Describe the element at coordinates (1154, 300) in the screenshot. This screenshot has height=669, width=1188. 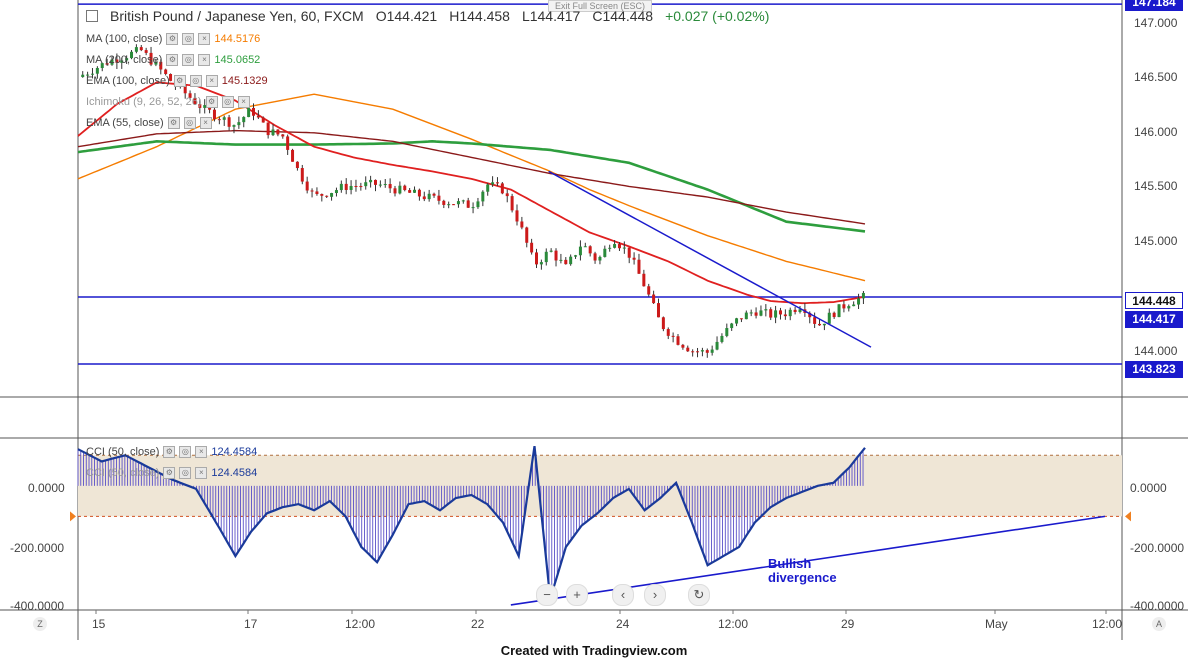
I see `price-label-last: 144.448` at that location.